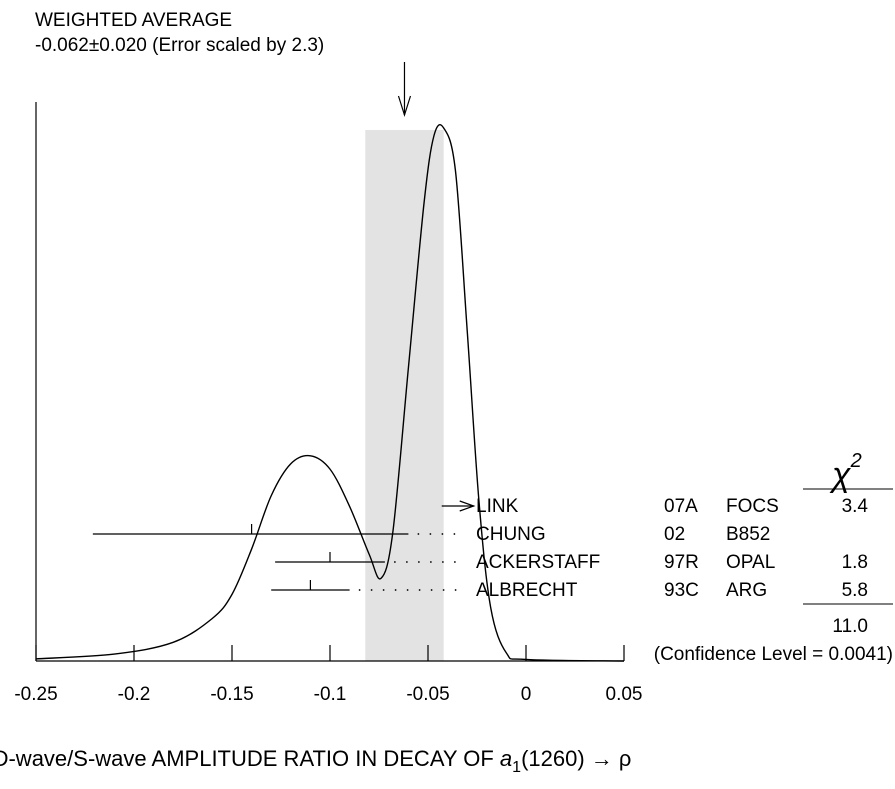 This screenshot has height=789, width=895. What do you see at coordinates (231, 694) in the screenshot?
I see `x-tick-label: -0.15` at bounding box center [231, 694].